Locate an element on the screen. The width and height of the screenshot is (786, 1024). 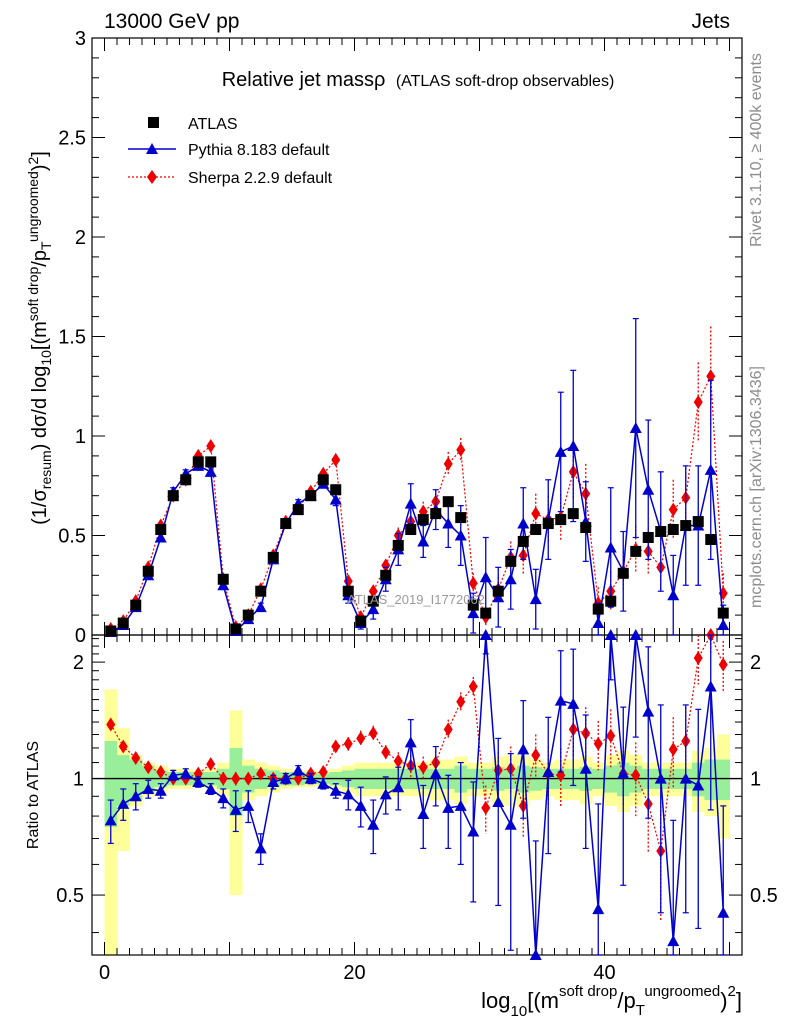
y-tick-label: 1 is located at coordinates (80, 437).